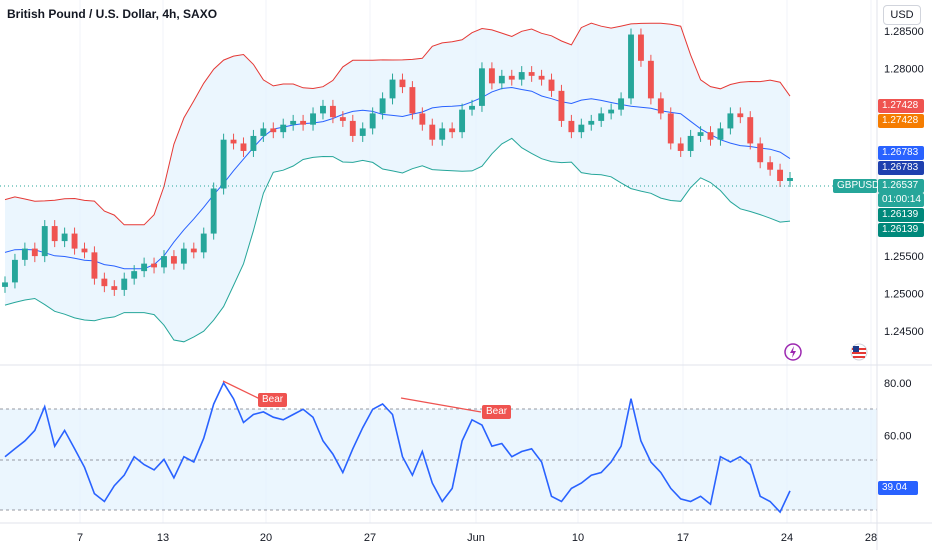 The width and height of the screenshot is (932, 550). I want to click on time-tick-label: 20, so click(266, 538).